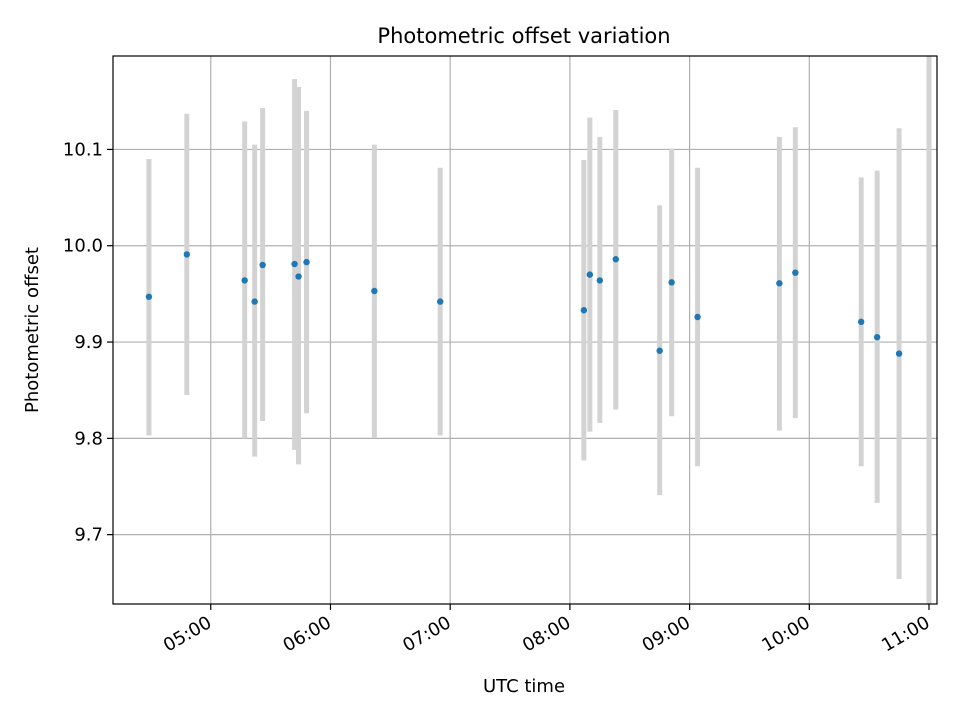 The image size is (960, 720). I want to click on x-axis-label: UTC time, so click(524, 686).